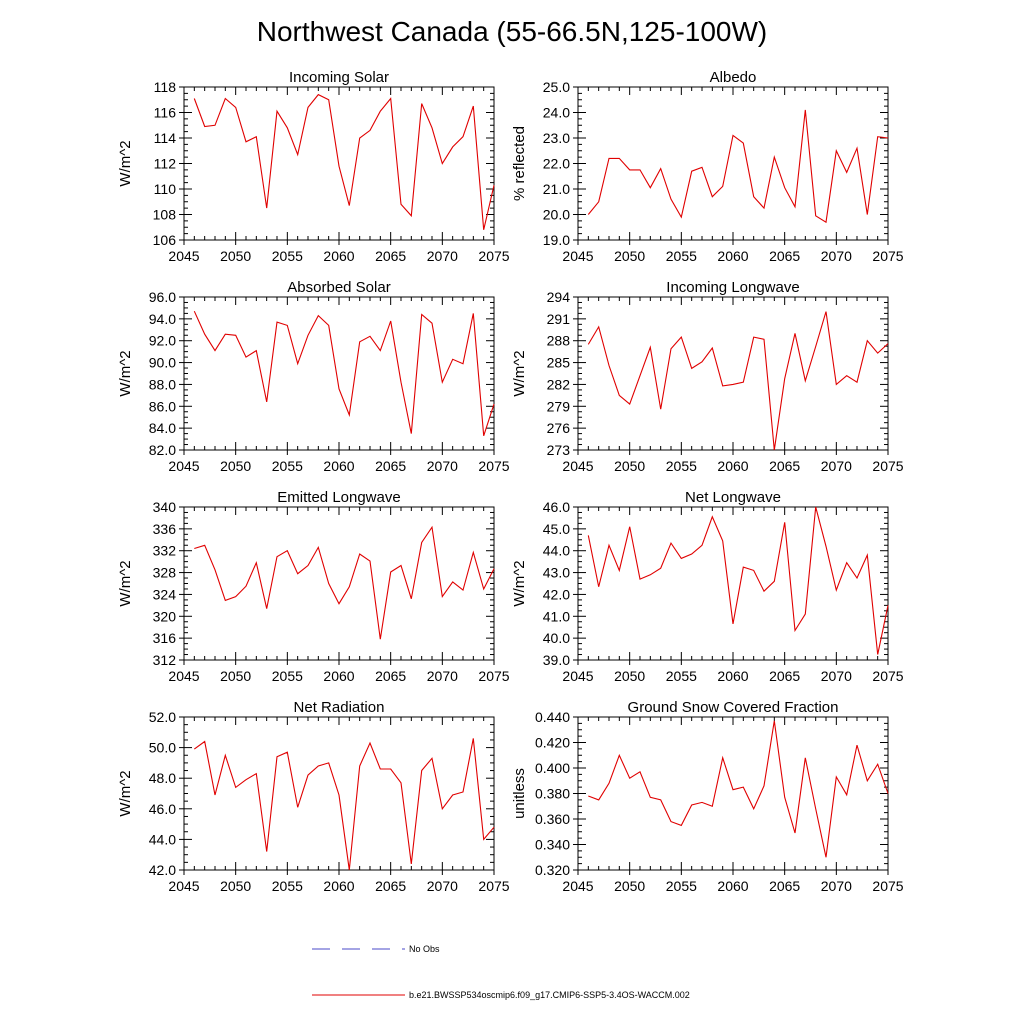  Describe the element at coordinates (424, 949) in the screenshot. I see `legend-obs-label: No Obs` at that location.